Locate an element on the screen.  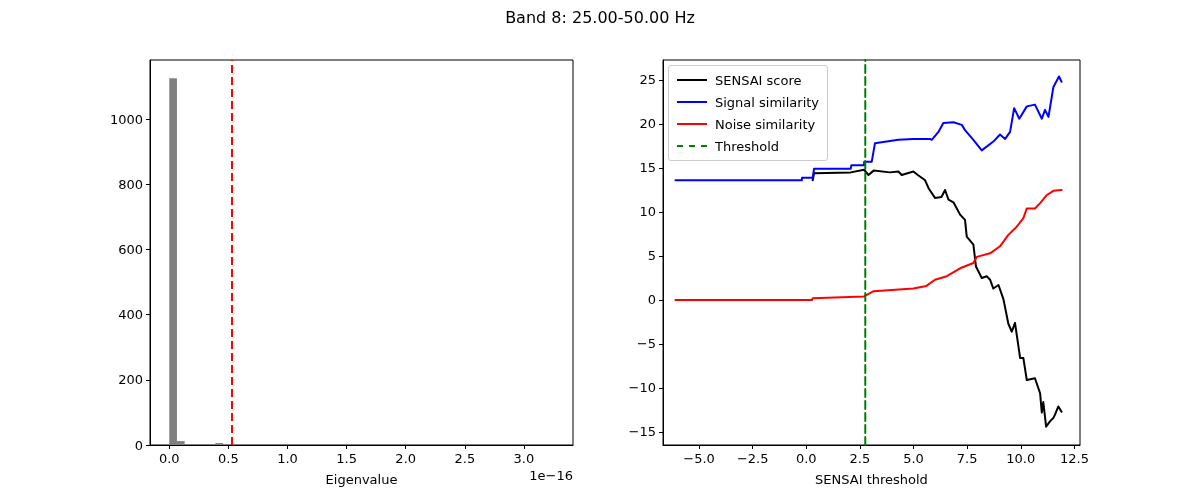
x-tick-label: −2.5 is located at coordinates (752, 458).